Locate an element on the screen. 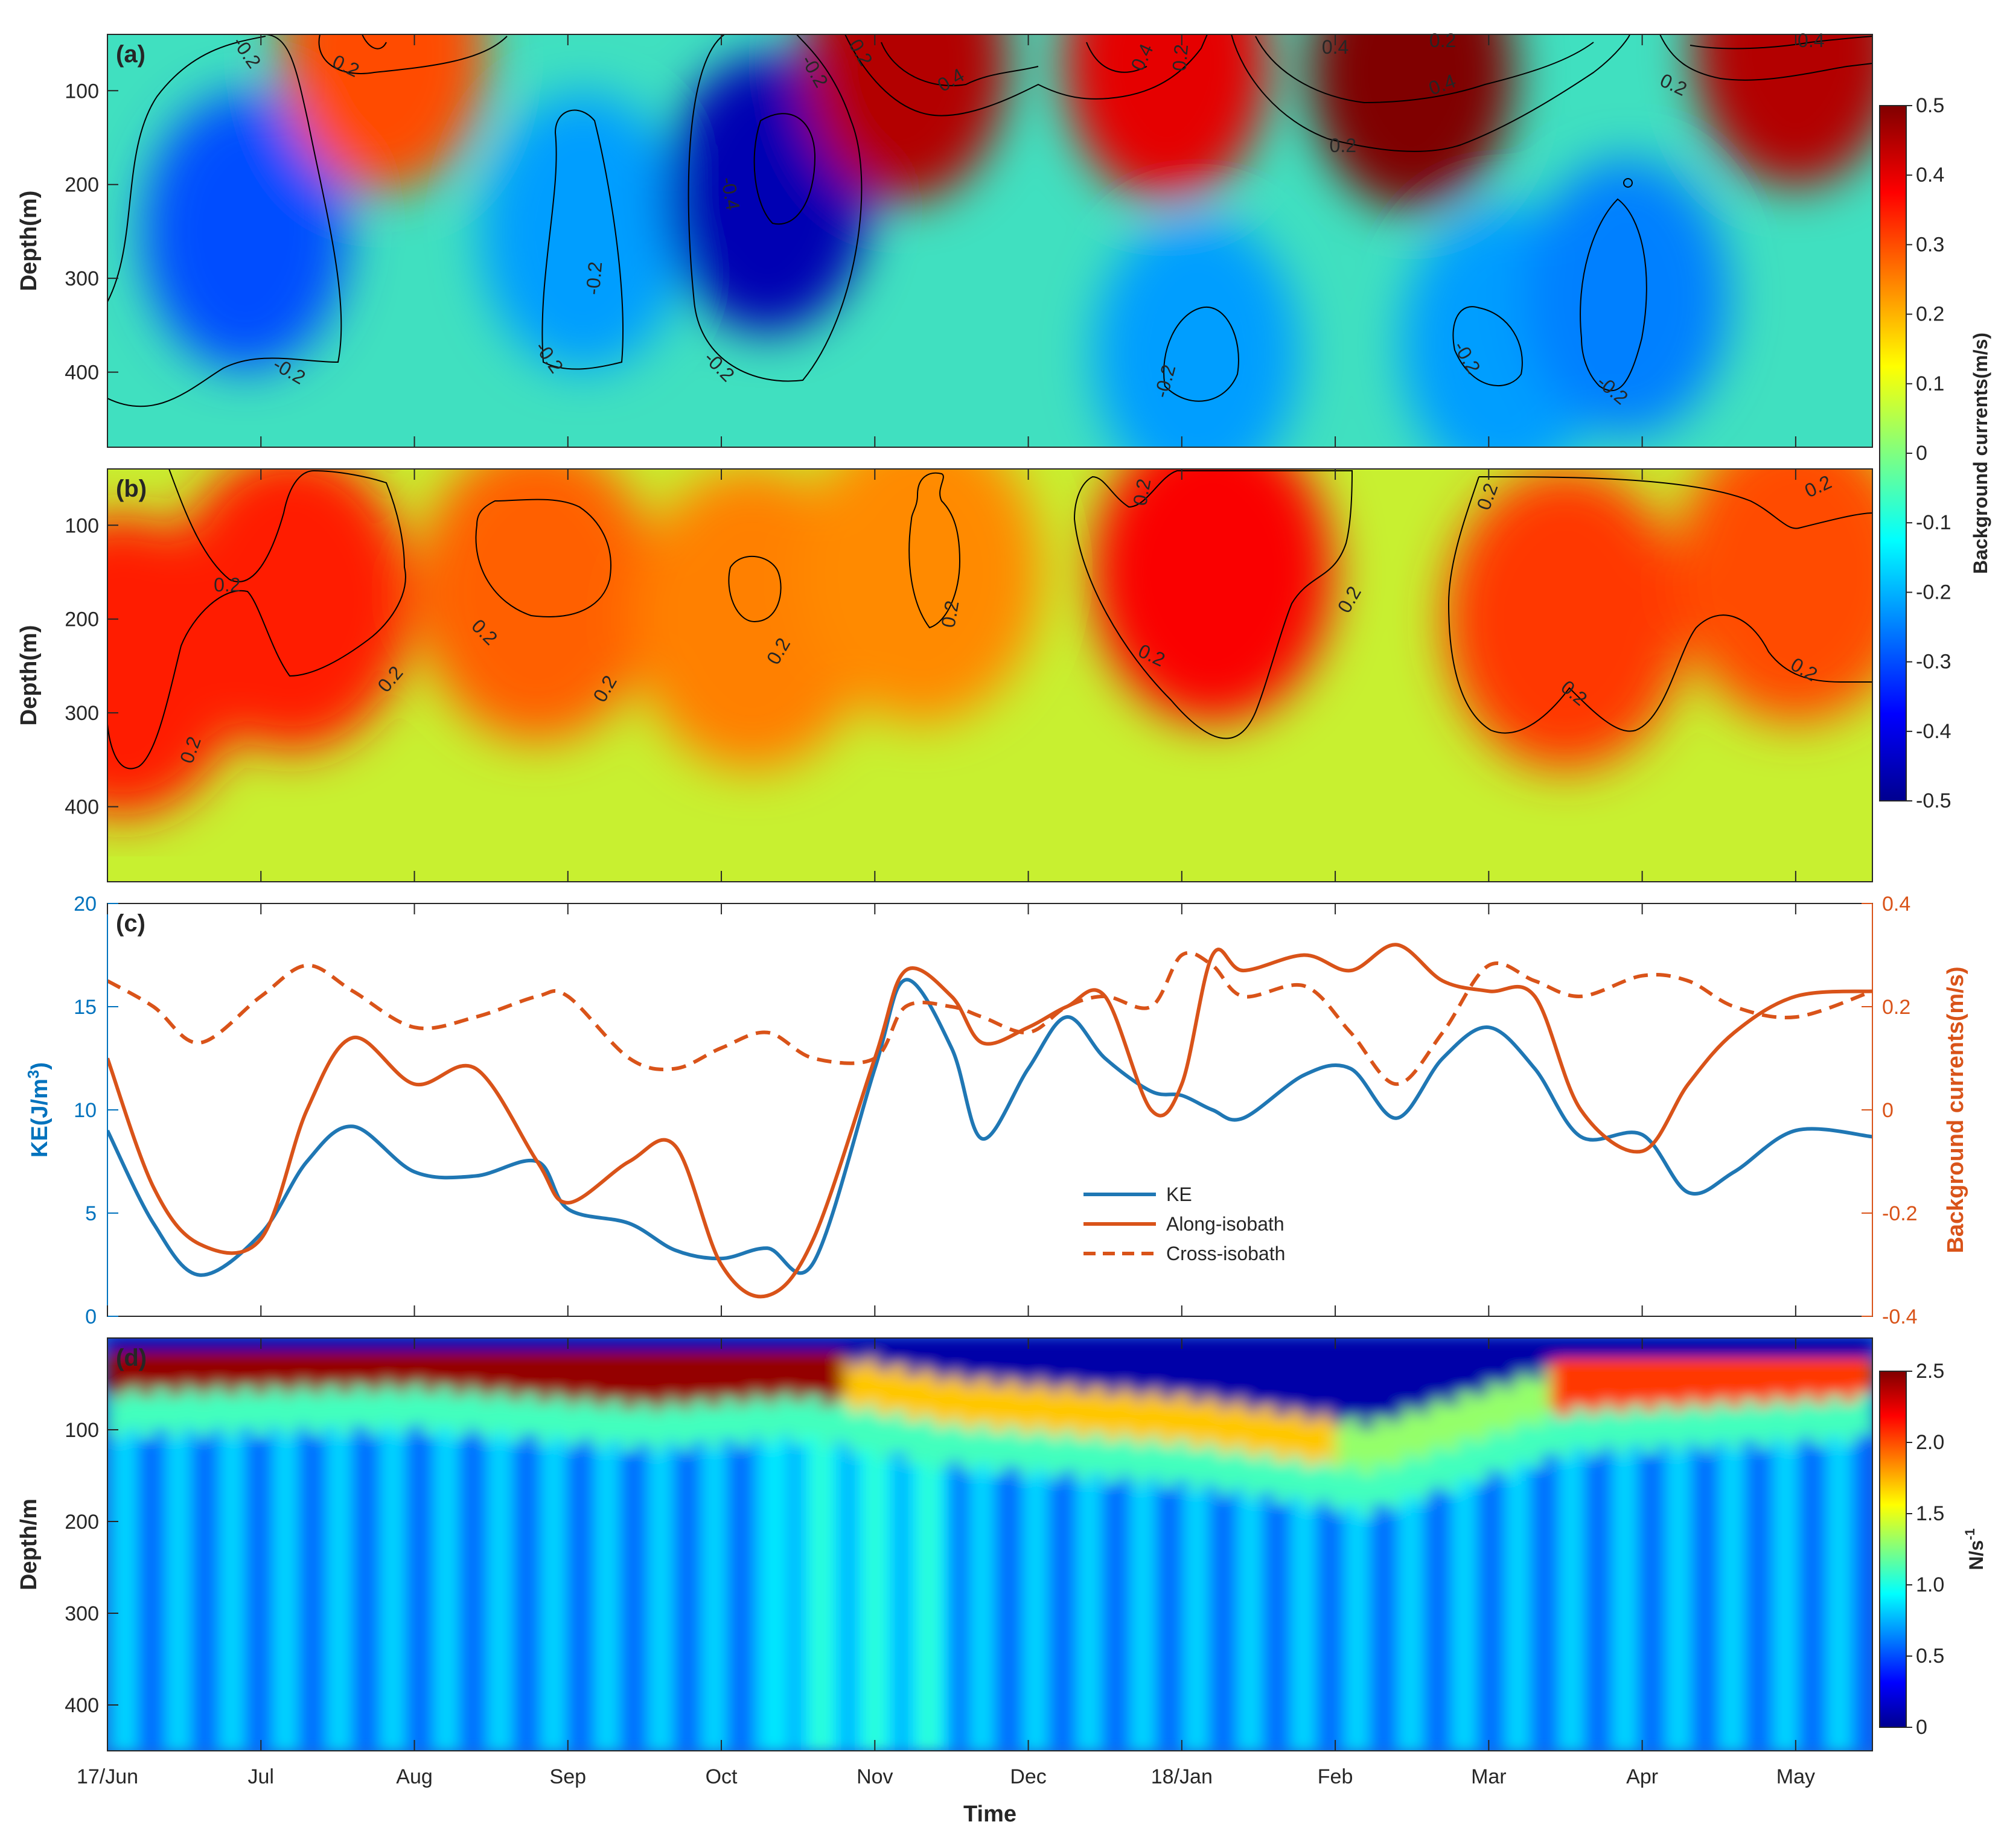 This screenshot has width=2004, height=1848. panel-b-depth-tick: 400 is located at coordinates (82, 807).